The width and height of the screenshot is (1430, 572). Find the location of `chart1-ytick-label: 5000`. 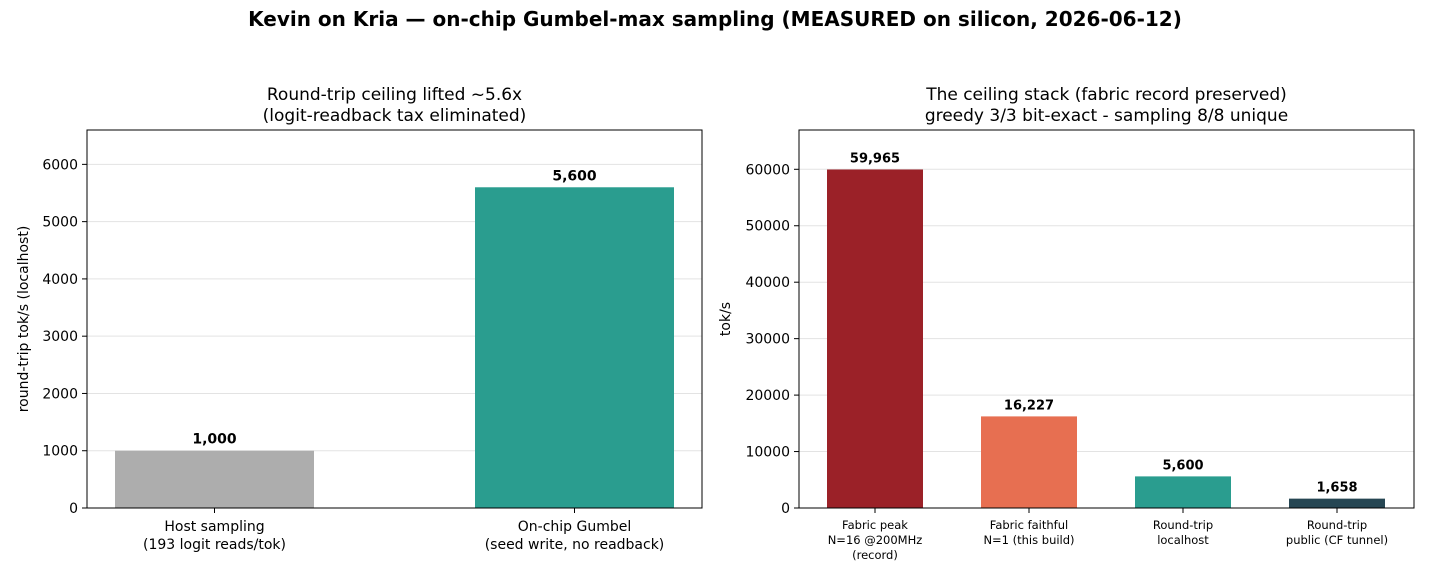

chart1-ytick-label: 5000 is located at coordinates (60, 223).